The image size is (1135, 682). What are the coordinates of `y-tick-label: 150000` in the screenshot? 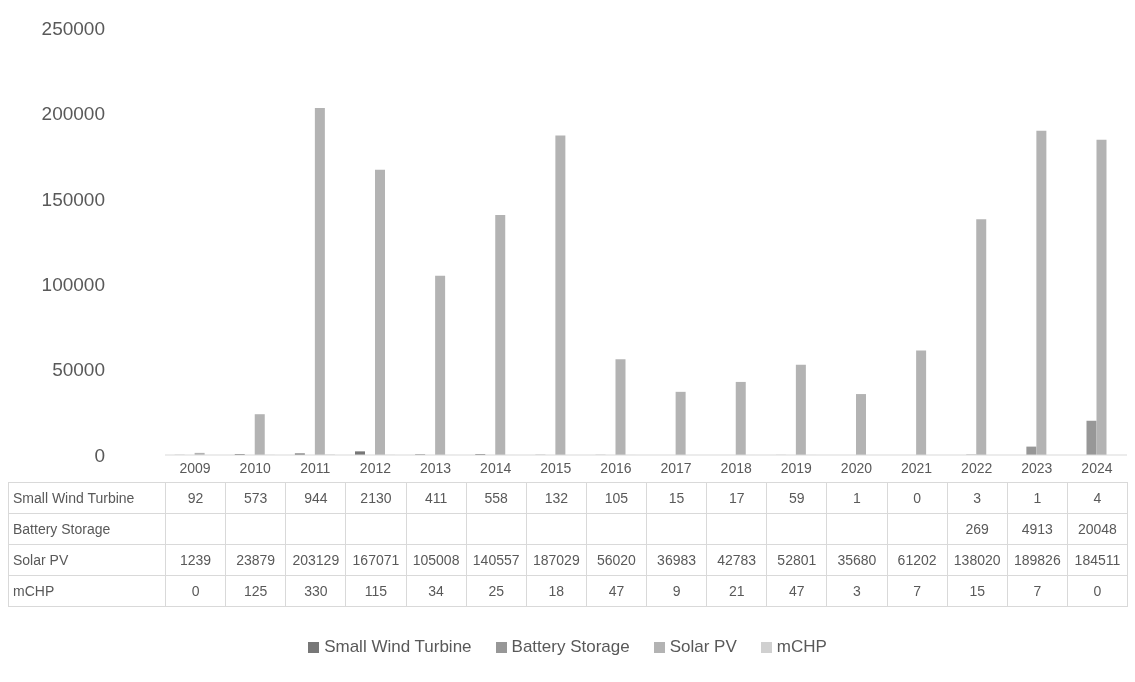 It's located at (73, 199).